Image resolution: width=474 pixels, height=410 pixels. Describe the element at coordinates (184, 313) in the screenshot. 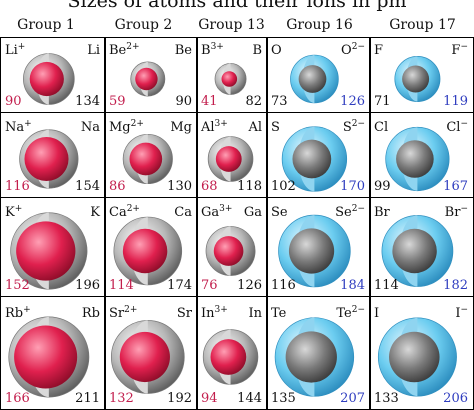

I see `atom-symbol: Sr` at that location.